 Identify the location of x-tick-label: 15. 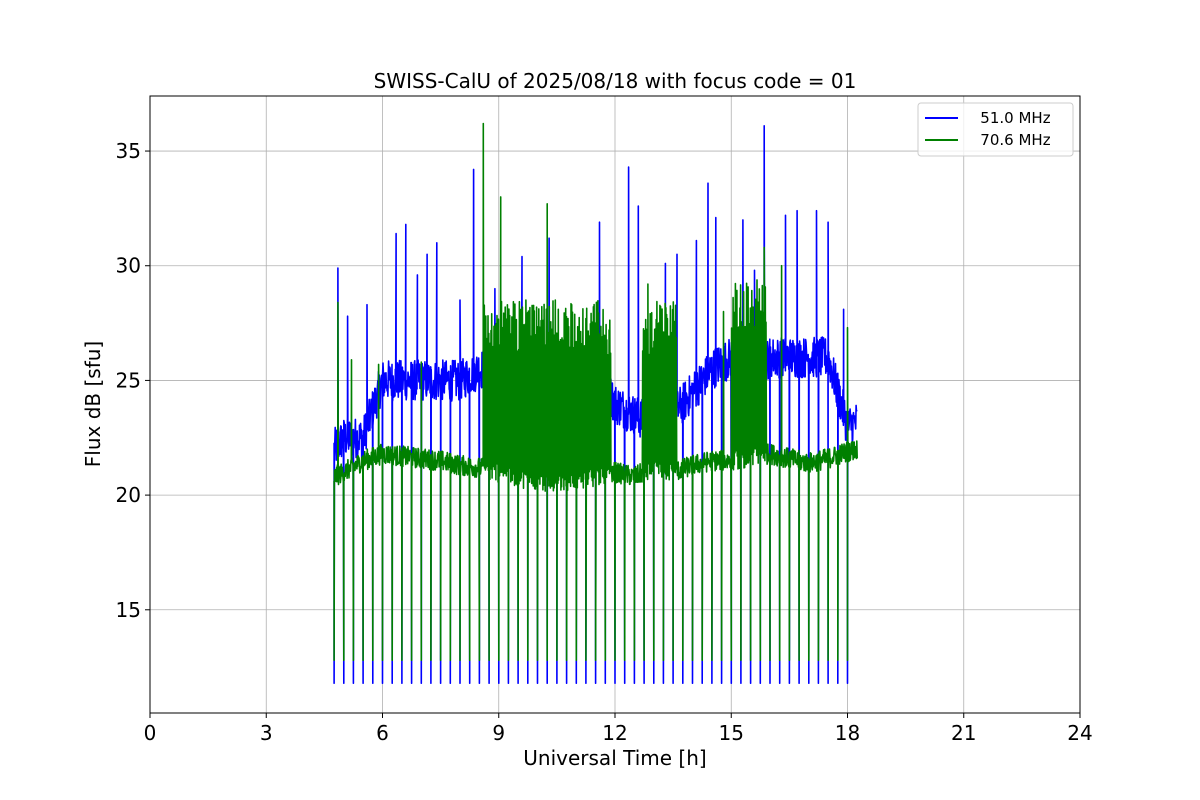
(731, 733).